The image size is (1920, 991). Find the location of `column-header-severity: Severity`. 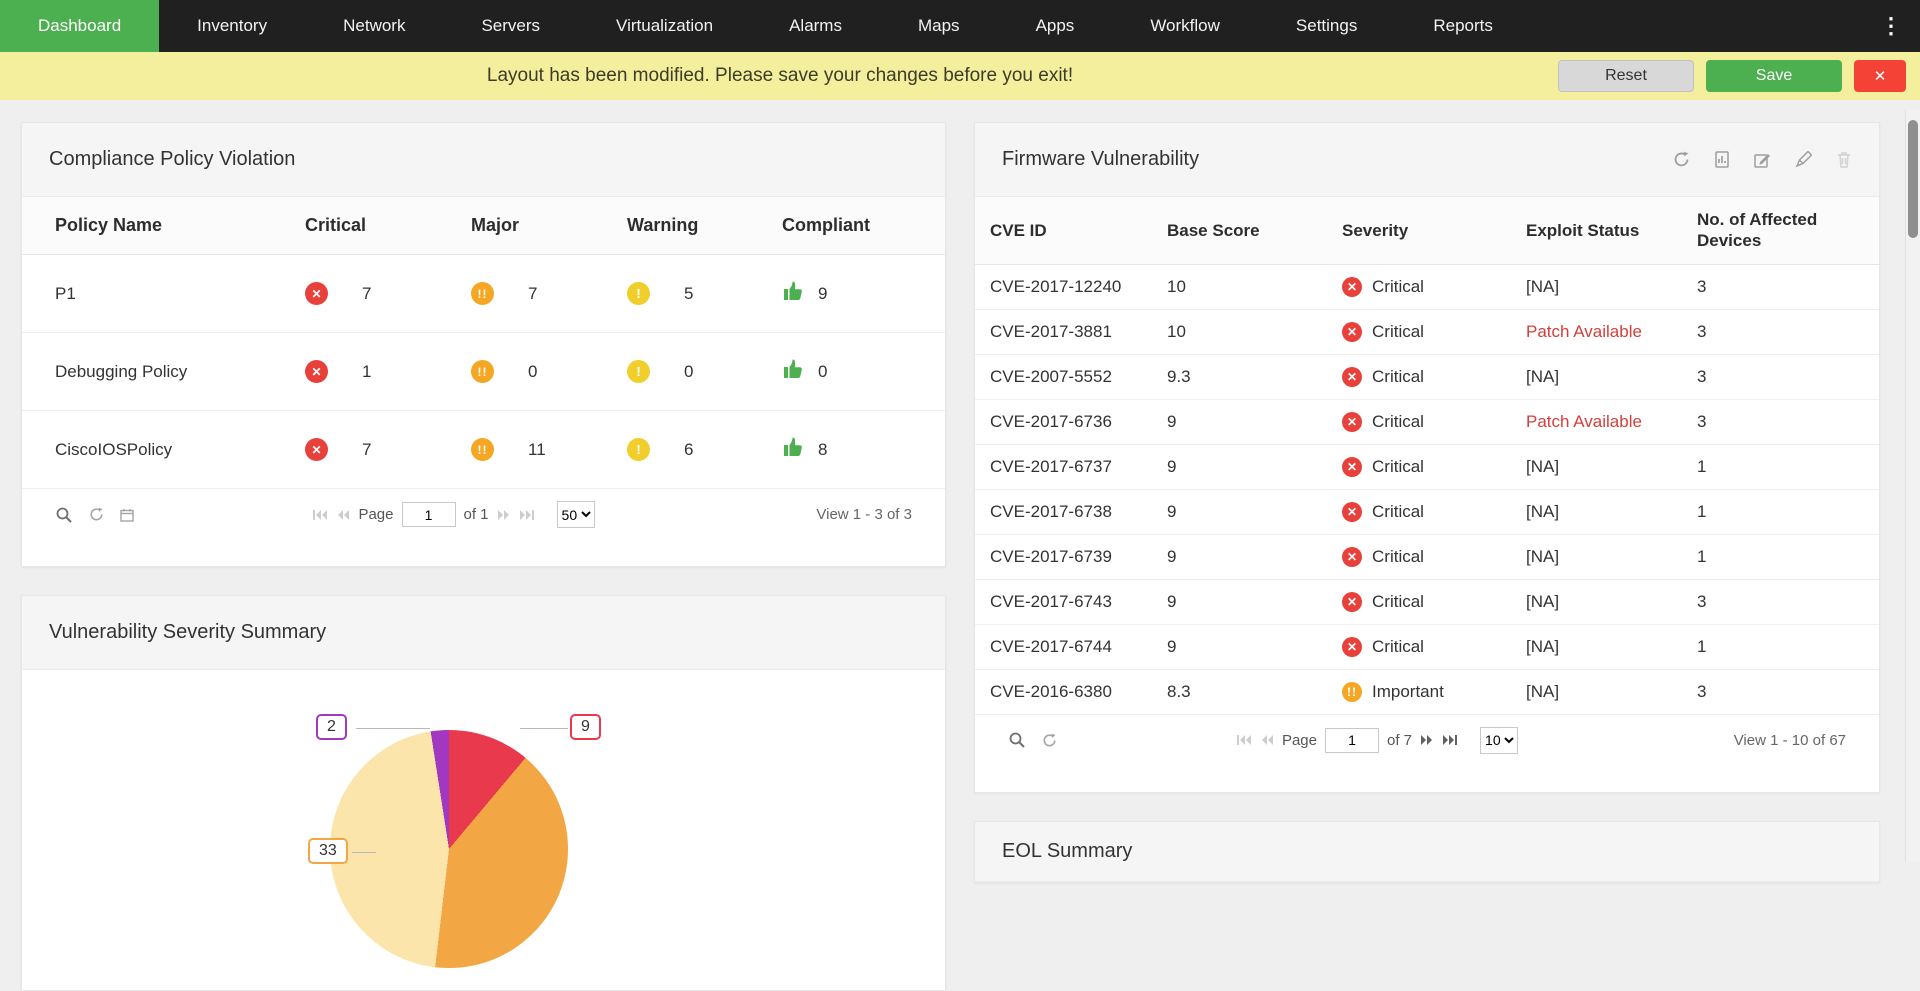

column-header-severity: Severity is located at coordinates (1375, 230).